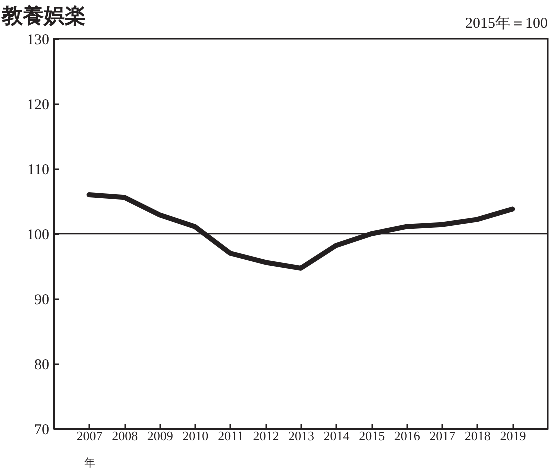 This screenshot has height=472, width=550. Describe the element at coordinates (125, 436) in the screenshot. I see `x-tick-label: 2008` at that location.